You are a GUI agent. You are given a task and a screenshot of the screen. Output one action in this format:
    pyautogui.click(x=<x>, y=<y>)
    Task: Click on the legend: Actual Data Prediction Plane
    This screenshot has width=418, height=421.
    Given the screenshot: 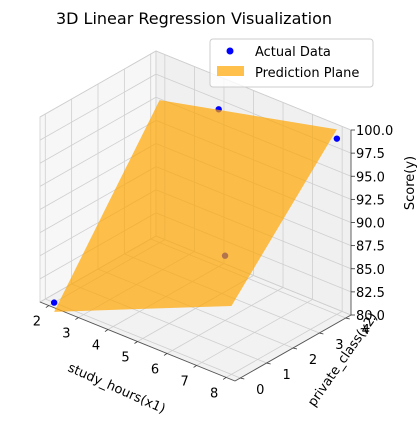 What is the action you would take?
    pyautogui.click(x=291, y=63)
    